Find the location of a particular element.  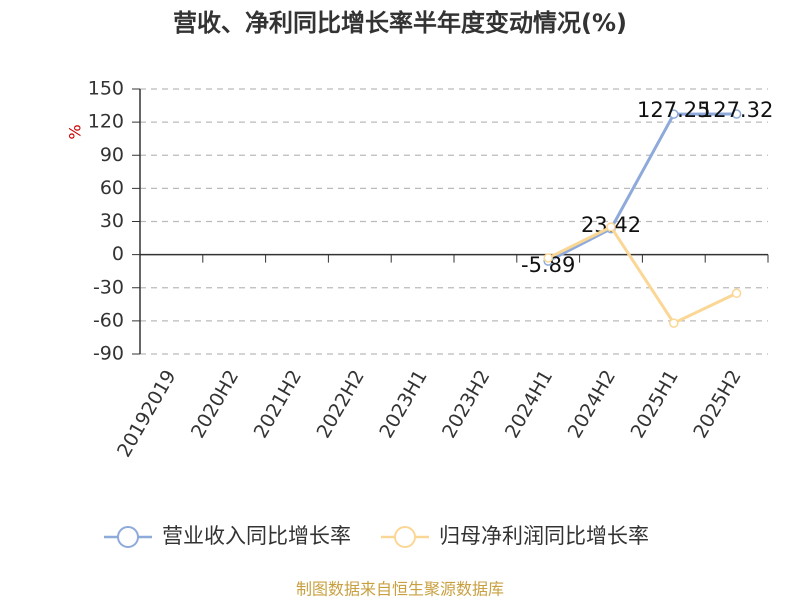

x-tick-label: 2024H2 is located at coordinates (592, 404).